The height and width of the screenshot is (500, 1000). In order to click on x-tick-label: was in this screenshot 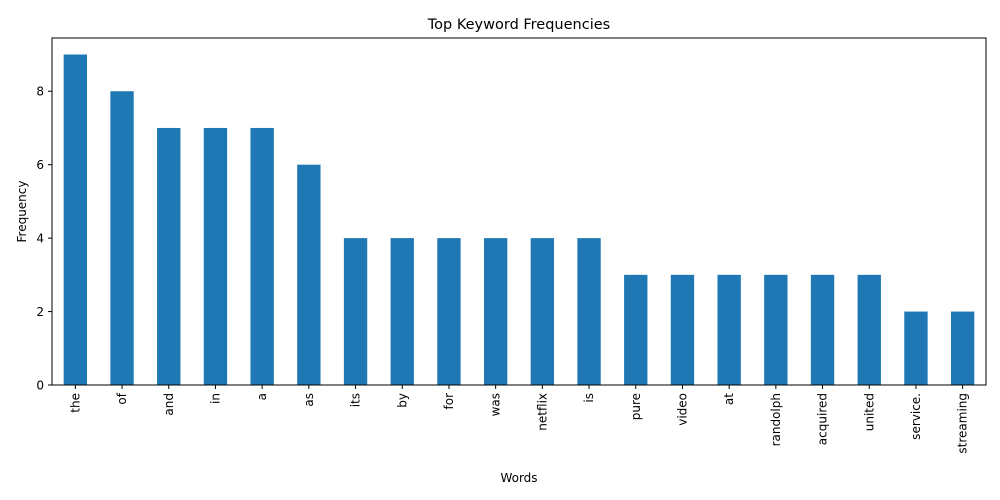, I will do `click(496, 404)`.